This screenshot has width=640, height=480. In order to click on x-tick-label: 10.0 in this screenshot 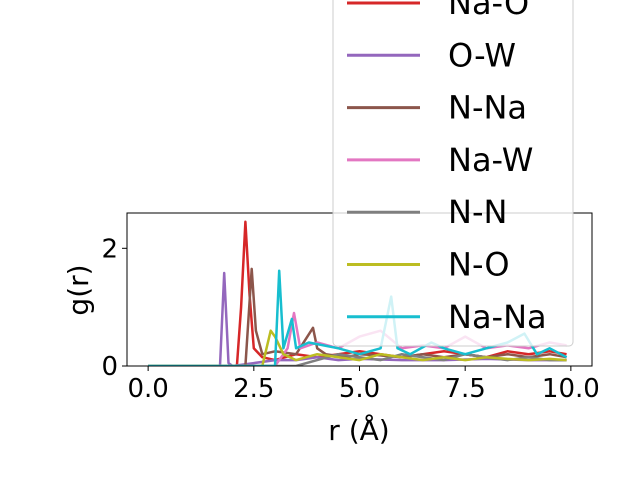, I will do `click(571, 389)`.